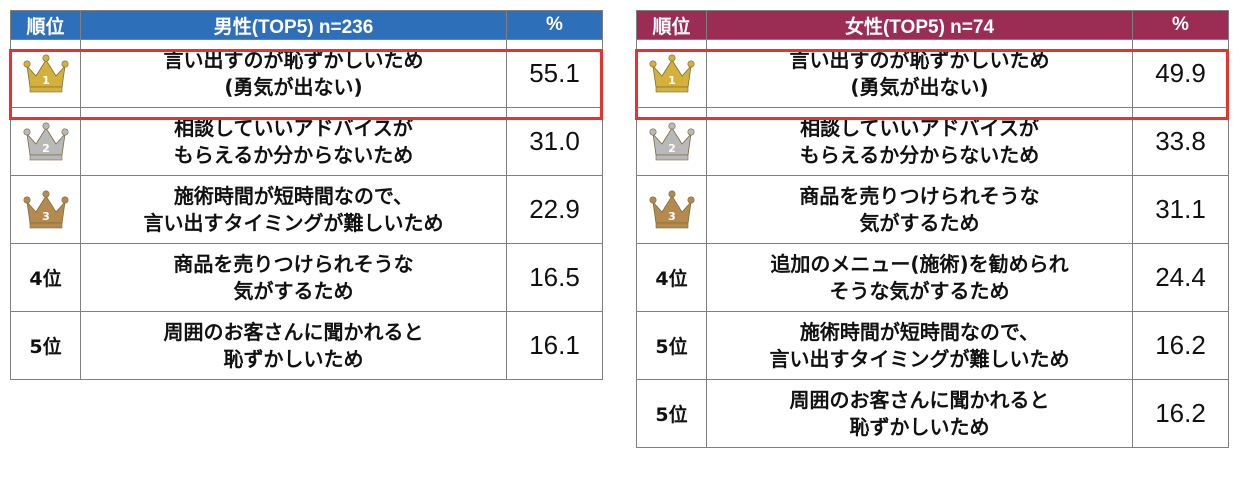 This screenshot has width=1236, height=480. I want to click on reason-line: 追加のメニュー(施術)を勧められ, so click(919, 263).